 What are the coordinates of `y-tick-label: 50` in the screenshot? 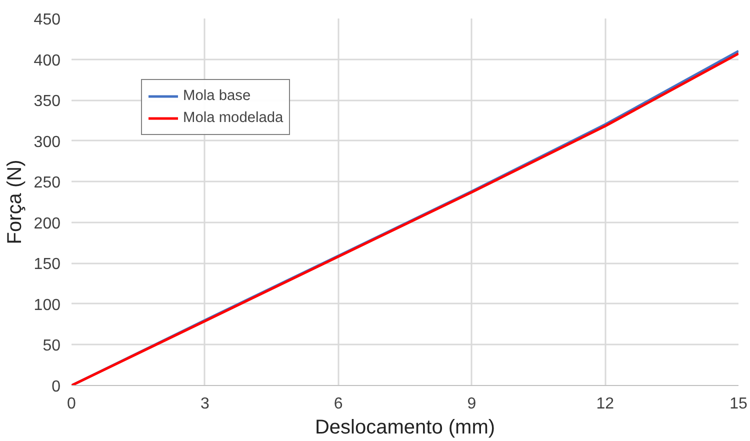 It's located at (51, 346).